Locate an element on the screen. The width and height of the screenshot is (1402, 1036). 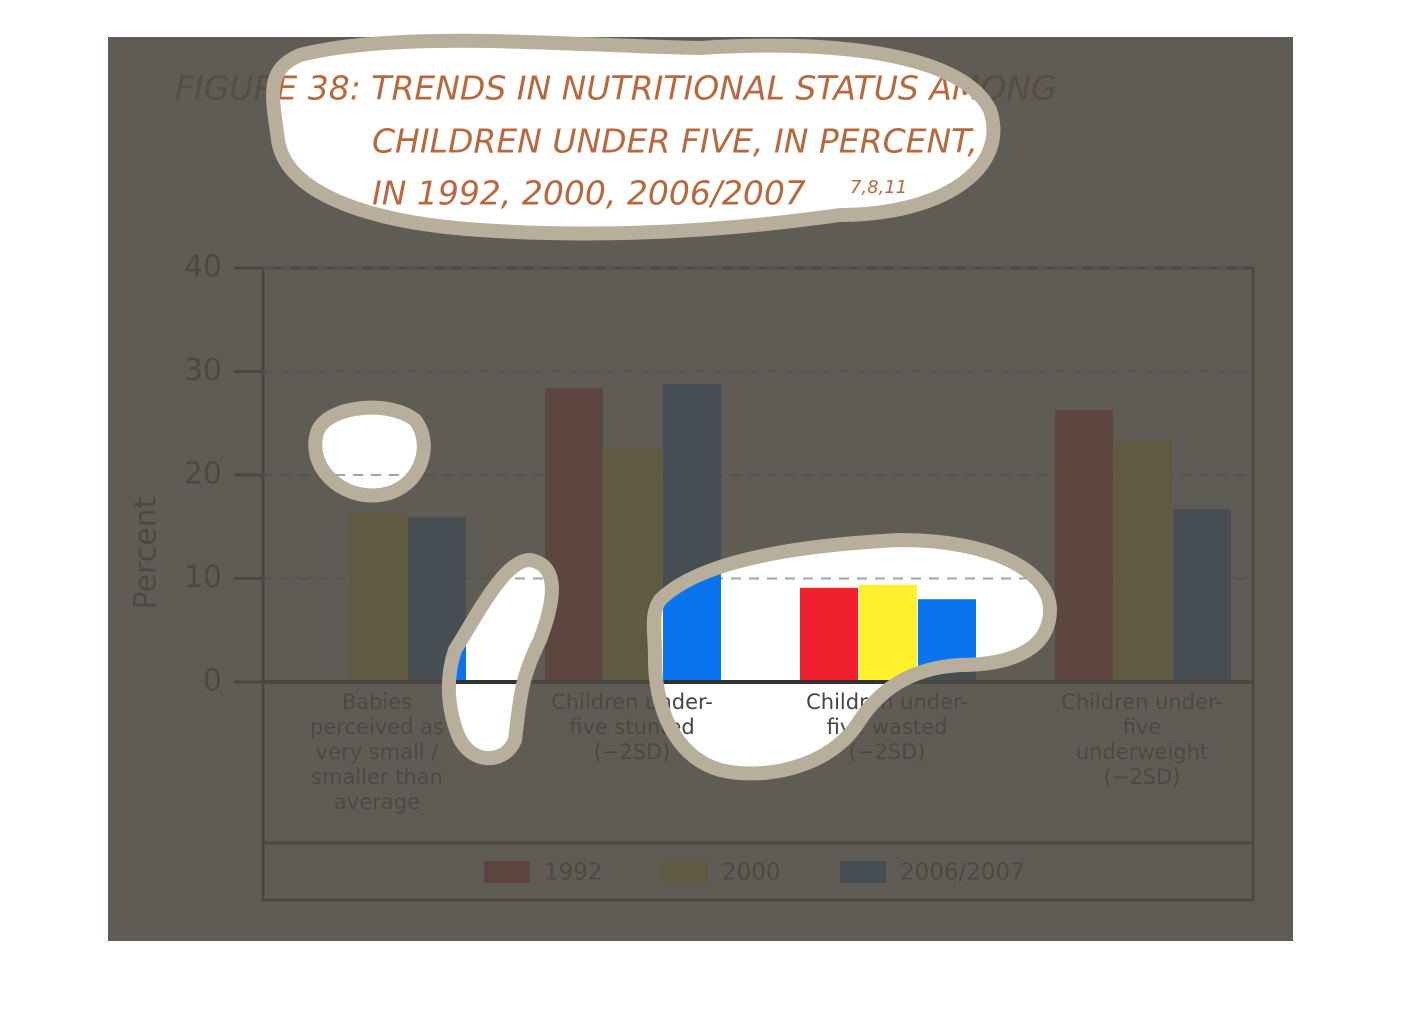
y-tick-label: 0 is located at coordinates (212, 681).